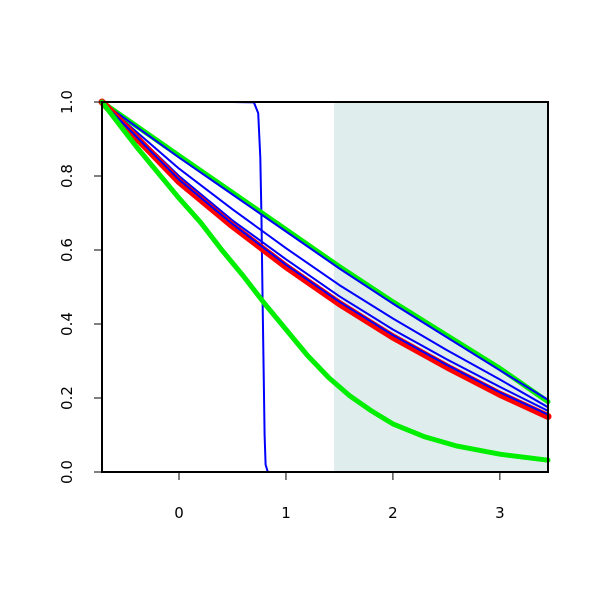 The width and height of the screenshot is (600, 600). Describe the element at coordinates (80, 287) in the screenshot. I see `y-axis: 0.0 0.2 0.4 0.6 0.8 1.0` at that location.